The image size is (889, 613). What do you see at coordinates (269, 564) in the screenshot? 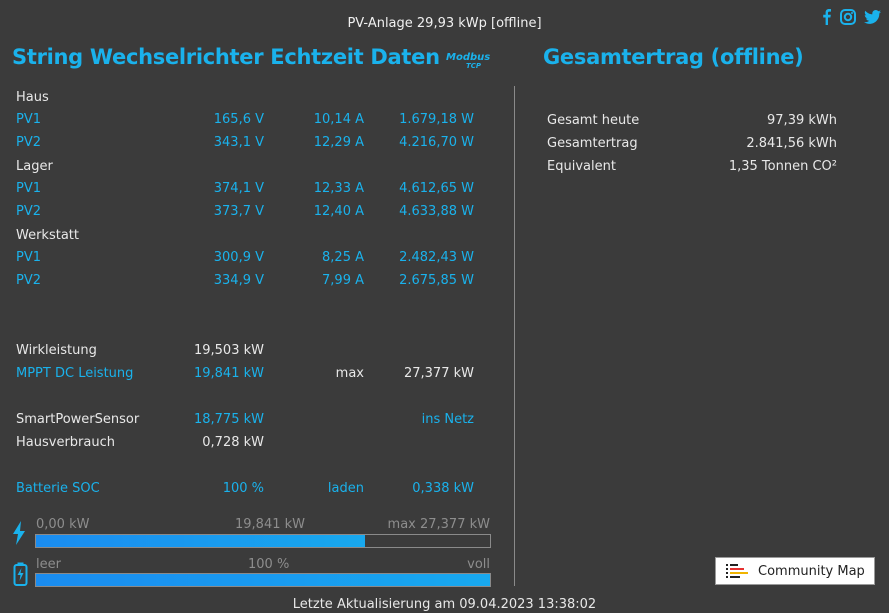
I see `battery-bar-current-label: 100 %` at bounding box center [269, 564].